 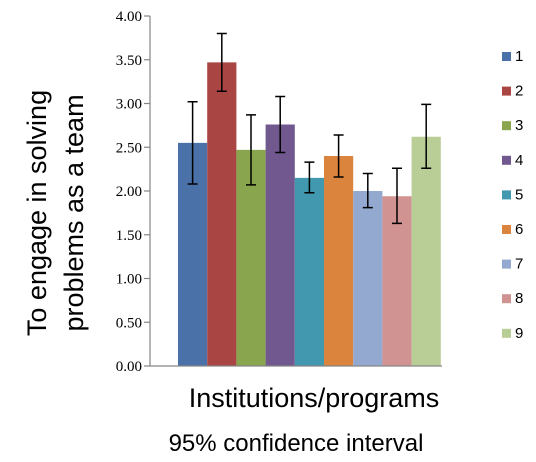 What do you see at coordinates (129, 148) in the screenshot?
I see `y-tick-label: 2.50` at bounding box center [129, 148].